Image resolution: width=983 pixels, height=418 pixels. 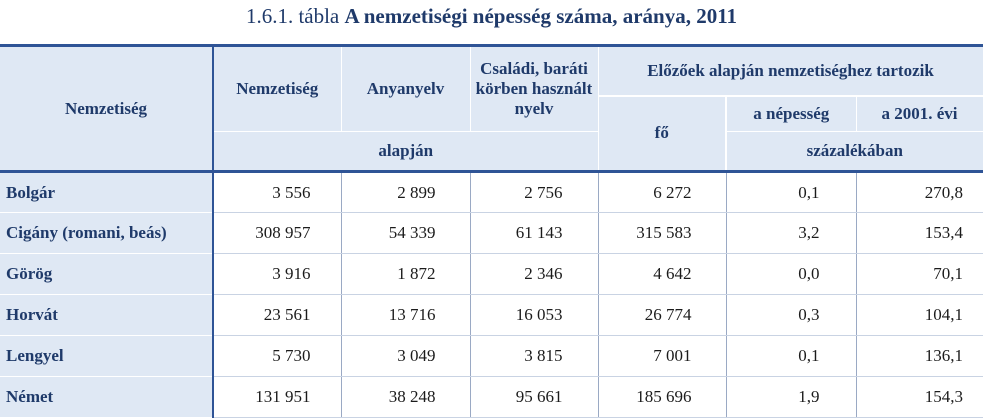 What do you see at coordinates (406, 274) in the screenshot?
I see `cell-mother-tongue: 1 872` at bounding box center [406, 274].